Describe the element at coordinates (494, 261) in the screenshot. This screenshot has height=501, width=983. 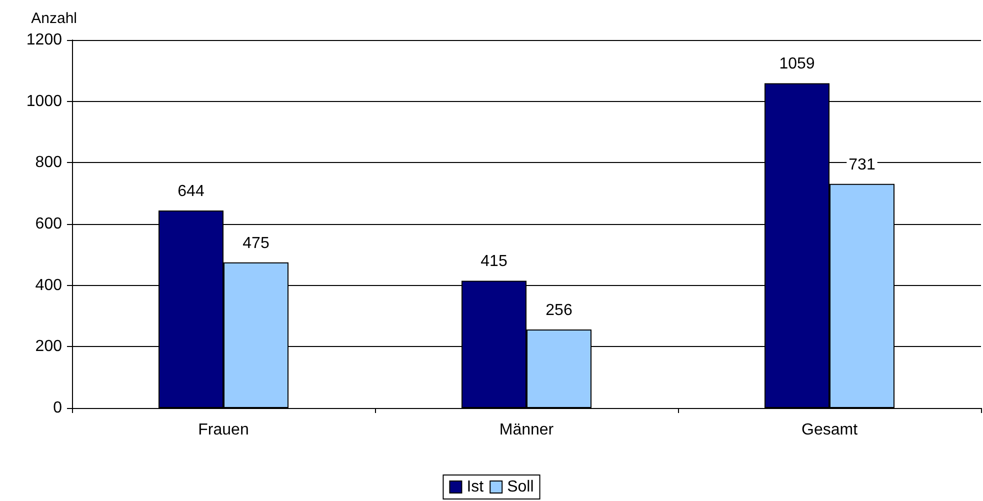
I see `data-label: 415` at that location.